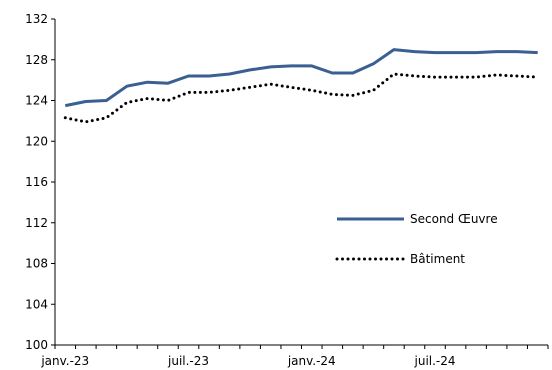 This screenshot has height=370, width=552. I want to click on y-tick-label: 124, so click(36, 101).